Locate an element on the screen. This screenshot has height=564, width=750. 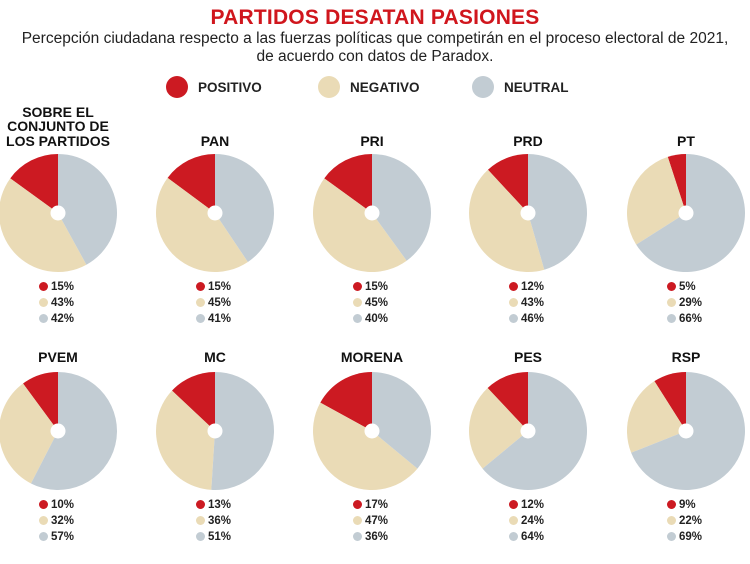
legend: POSITIVO NEGATIVO NEUTRAL is located at coordinates (375, 89).